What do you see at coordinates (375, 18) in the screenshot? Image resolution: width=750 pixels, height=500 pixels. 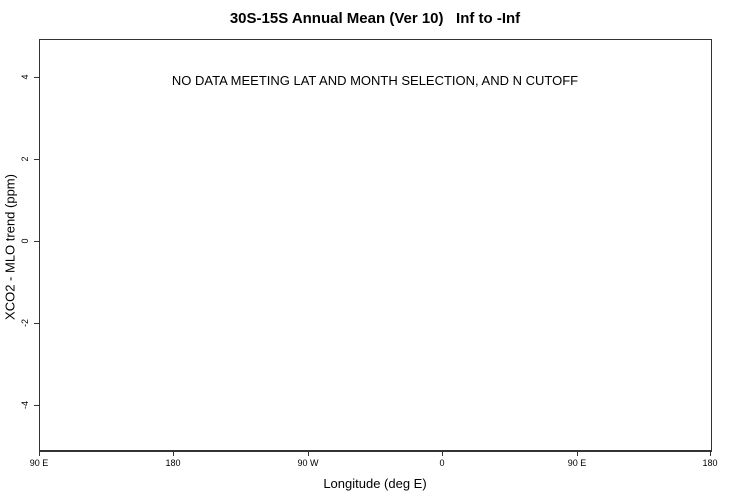 I see `chart-title: 30S-15S Annual Mean (Ver 10) Inf to -Inf` at bounding box center [375, 18].